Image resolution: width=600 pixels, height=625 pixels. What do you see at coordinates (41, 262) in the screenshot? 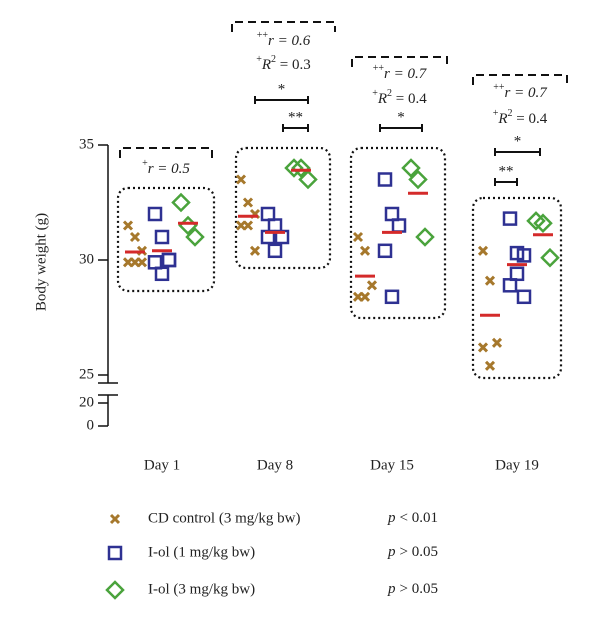
I see `y-axis-label: Body weight (g)` at bounding box center [41, 262].